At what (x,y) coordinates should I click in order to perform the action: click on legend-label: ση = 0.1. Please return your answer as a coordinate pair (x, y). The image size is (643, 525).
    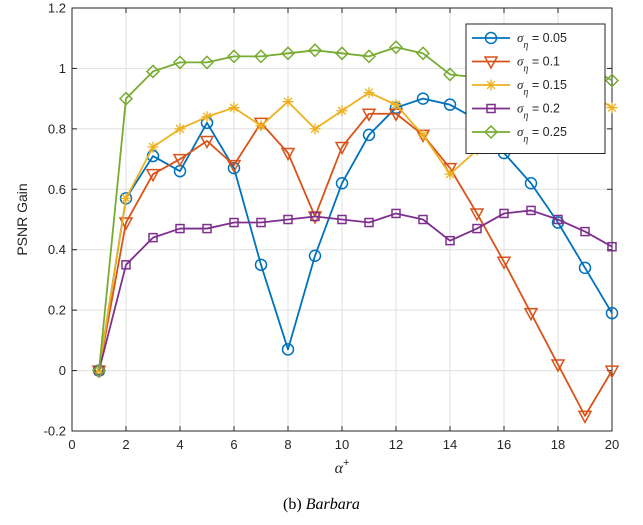
    Looking at the image, I should click on (538, 64).